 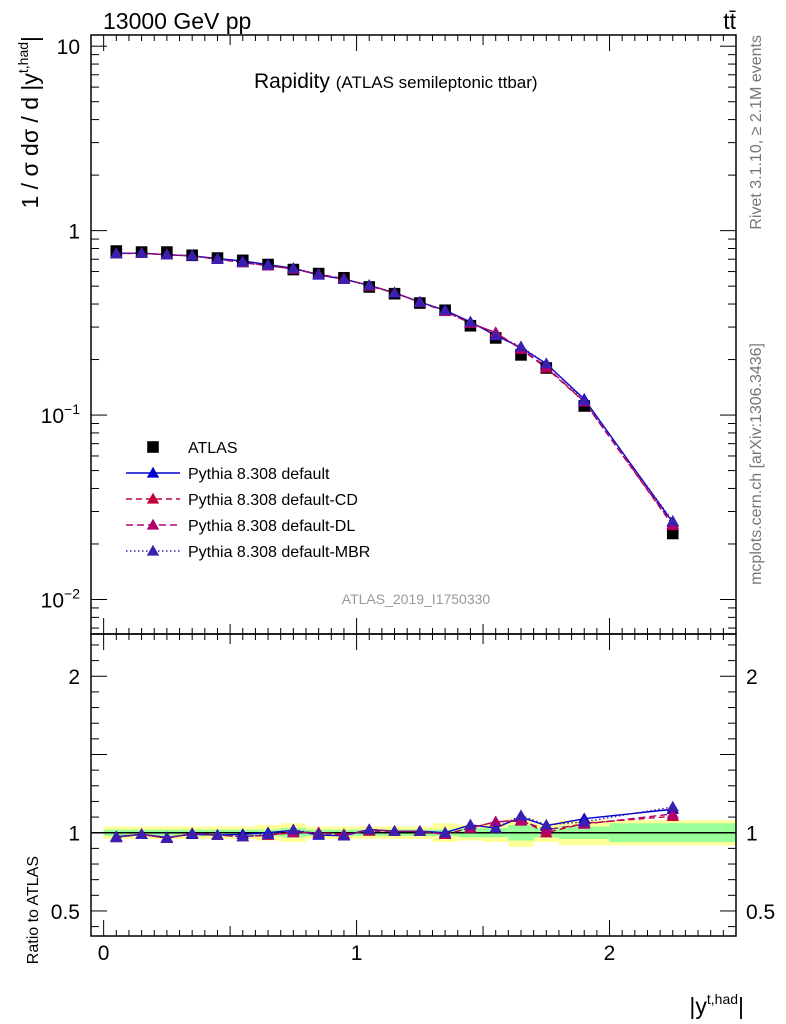 I want to click on legend-label-dl: Pythia 8.308 default-DL, so click(x=271, y=526).